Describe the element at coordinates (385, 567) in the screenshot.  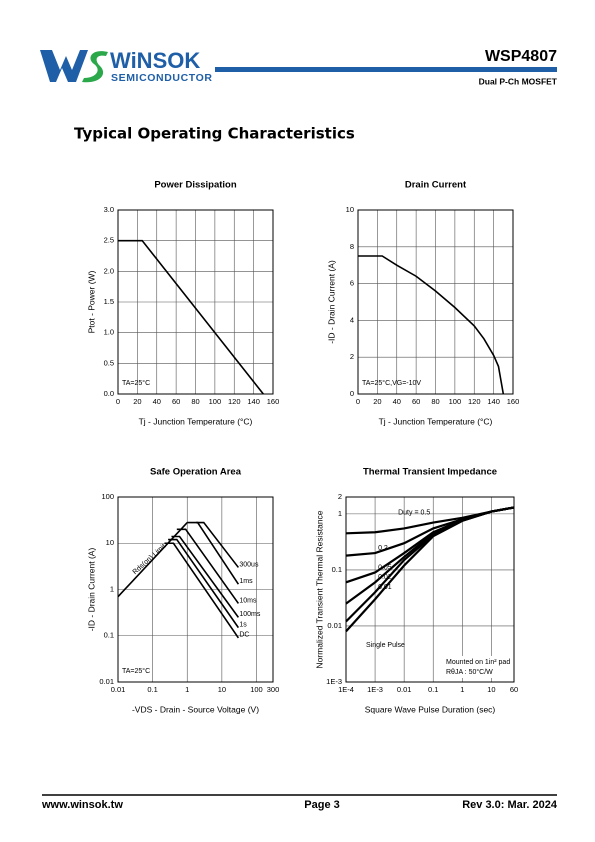
I see `series-label: 0.05` at that location.